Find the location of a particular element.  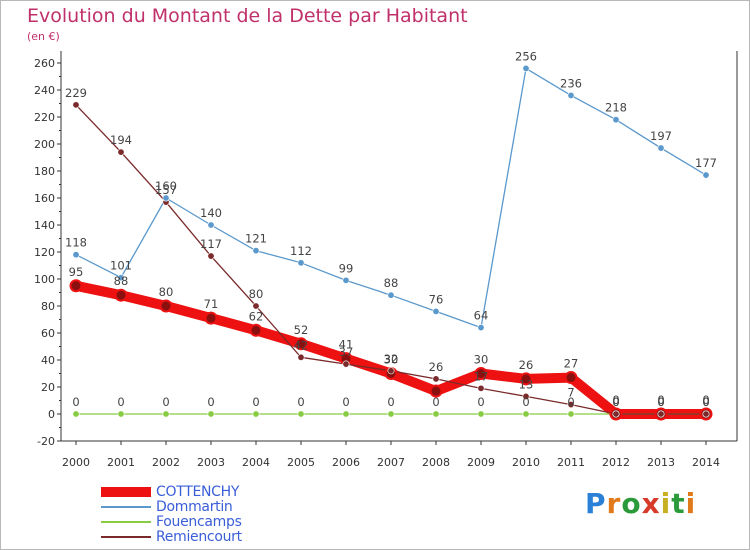

logo-letter: x is located at coordinates (651, 503).